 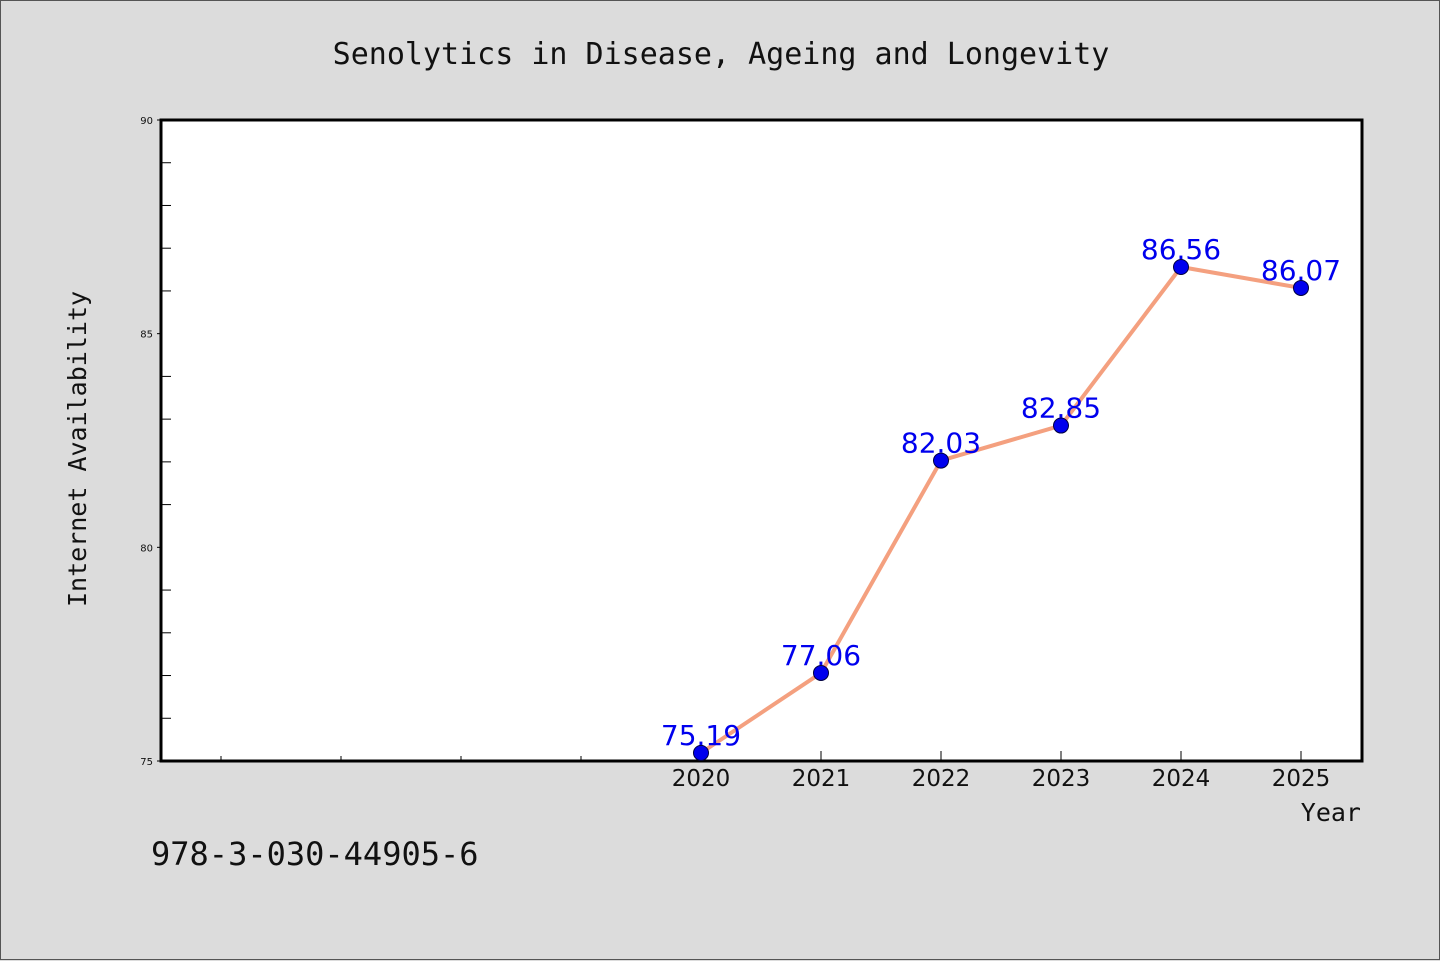 What do you see at coordinates (146, 335) in the screenshot?
I see `y-tick-label: 85` at bounding box center [146, 335].